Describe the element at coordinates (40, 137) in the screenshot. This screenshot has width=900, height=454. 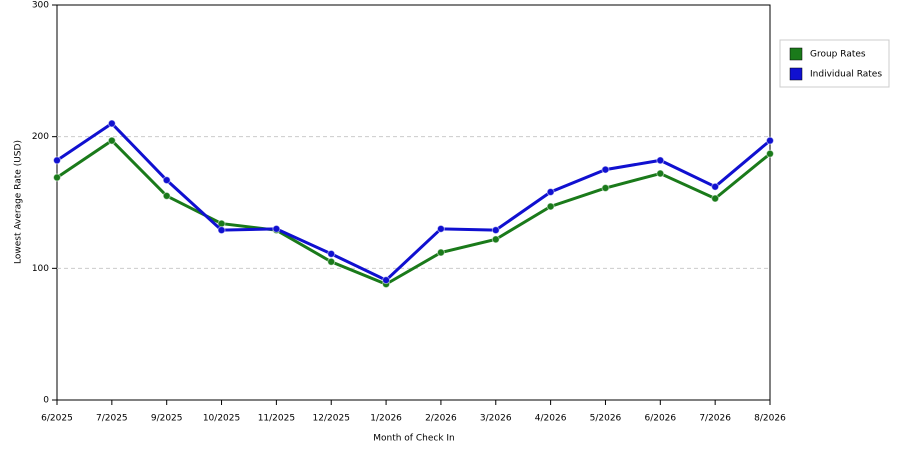
I see `y-tick-label: 200` at that location.